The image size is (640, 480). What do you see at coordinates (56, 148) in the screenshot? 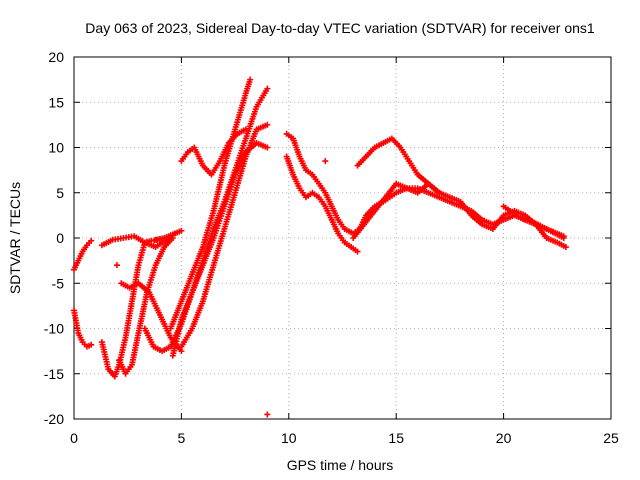
I see `y-tick-label: 10` at bounding box center [56, 148].